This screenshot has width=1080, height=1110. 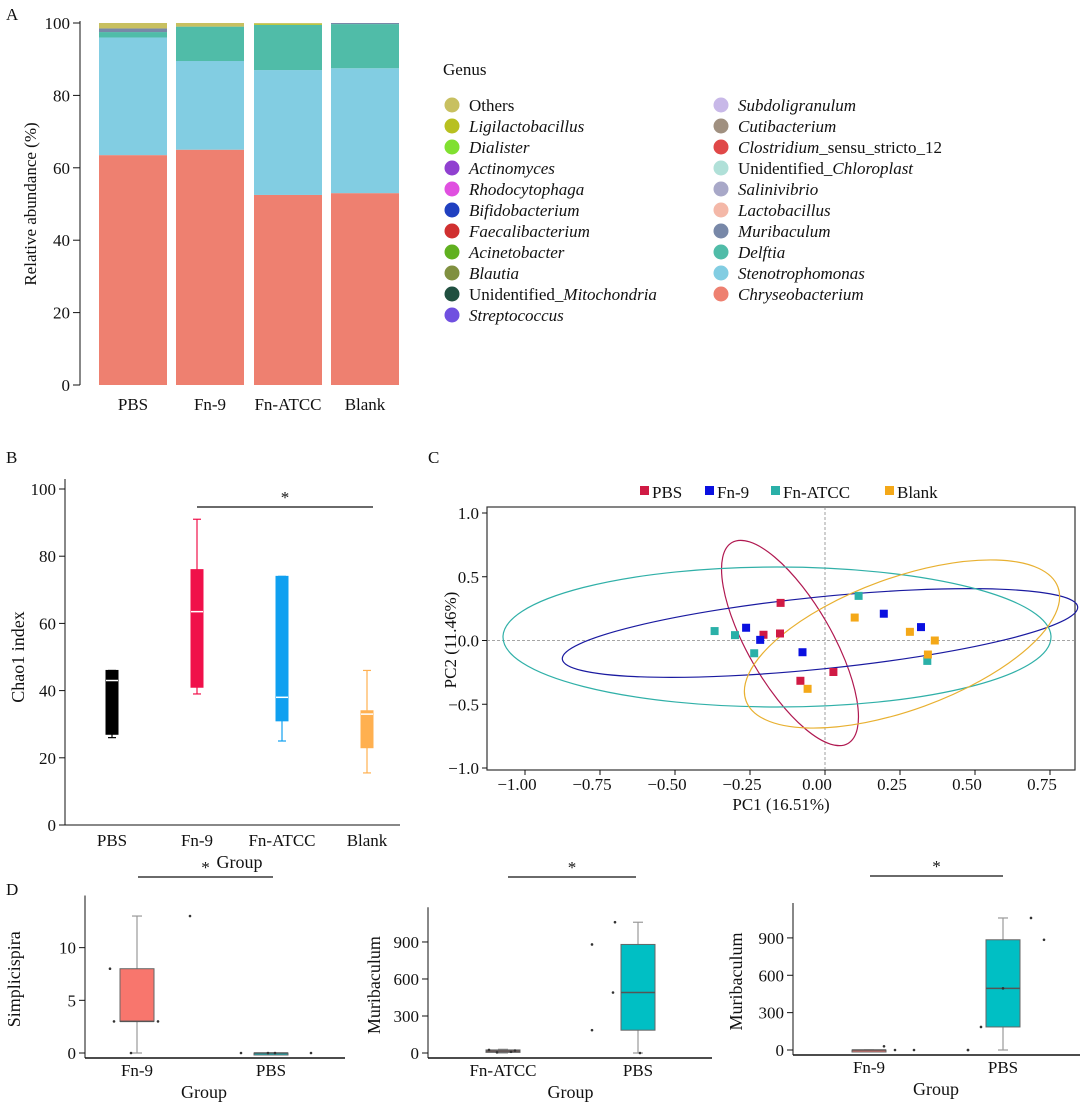 What do you see at coordinates (787, 126) in the screenshot?
I see `legend-item: Cutibacterium` at bounding box center [787, 126].